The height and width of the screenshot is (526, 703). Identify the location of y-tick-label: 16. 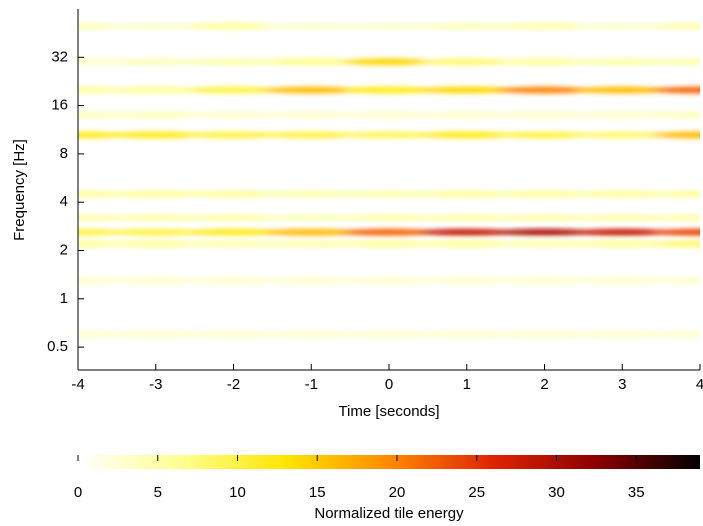
(59, 105).